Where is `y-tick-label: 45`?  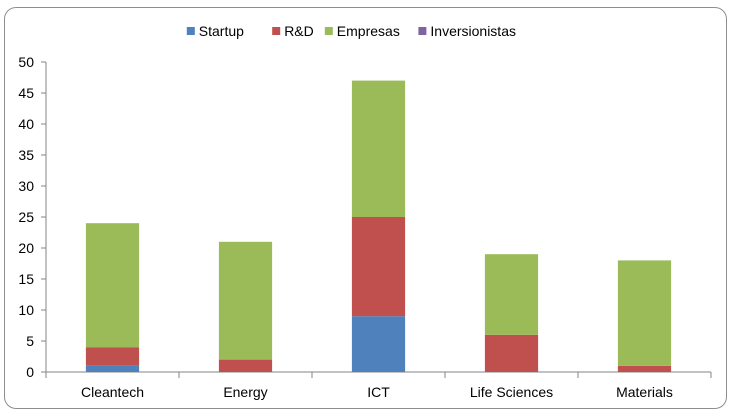 y-tick-label: 45 is located at coordinates (26, 93).